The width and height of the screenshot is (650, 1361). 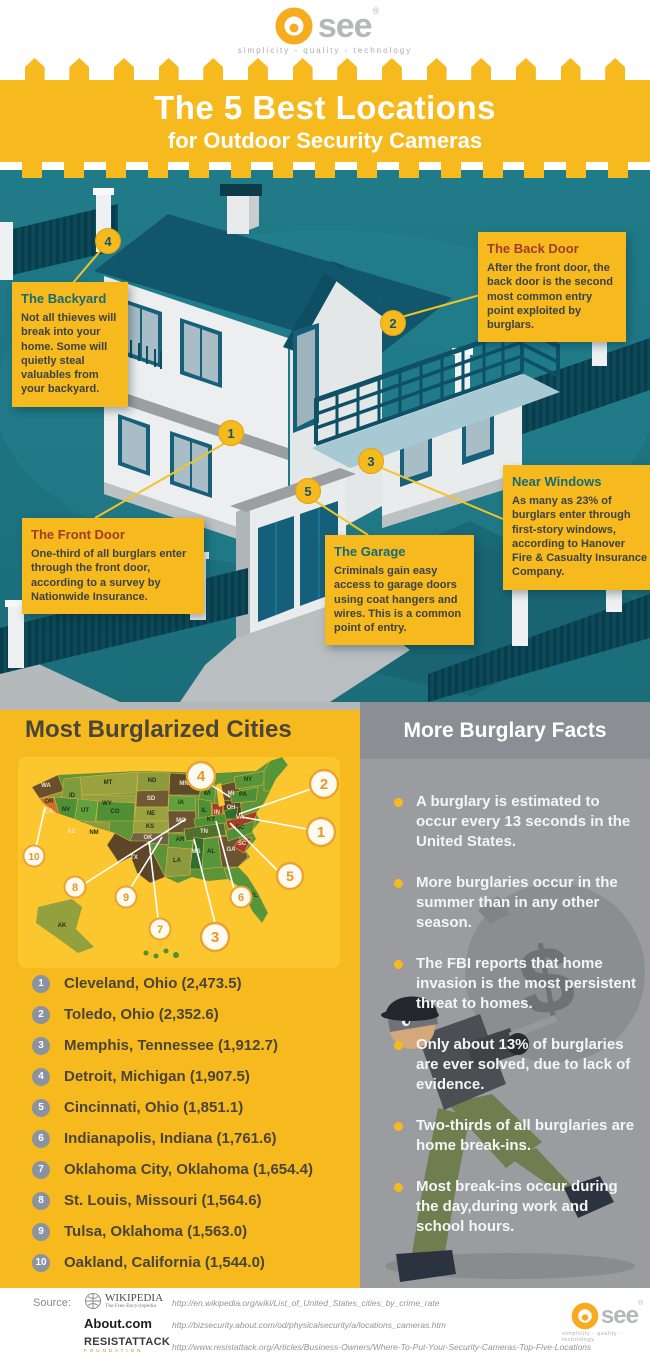 I want to click on list-item: 1 Cleveland, Ohio (2,473.5), so click(x=180, y=983).